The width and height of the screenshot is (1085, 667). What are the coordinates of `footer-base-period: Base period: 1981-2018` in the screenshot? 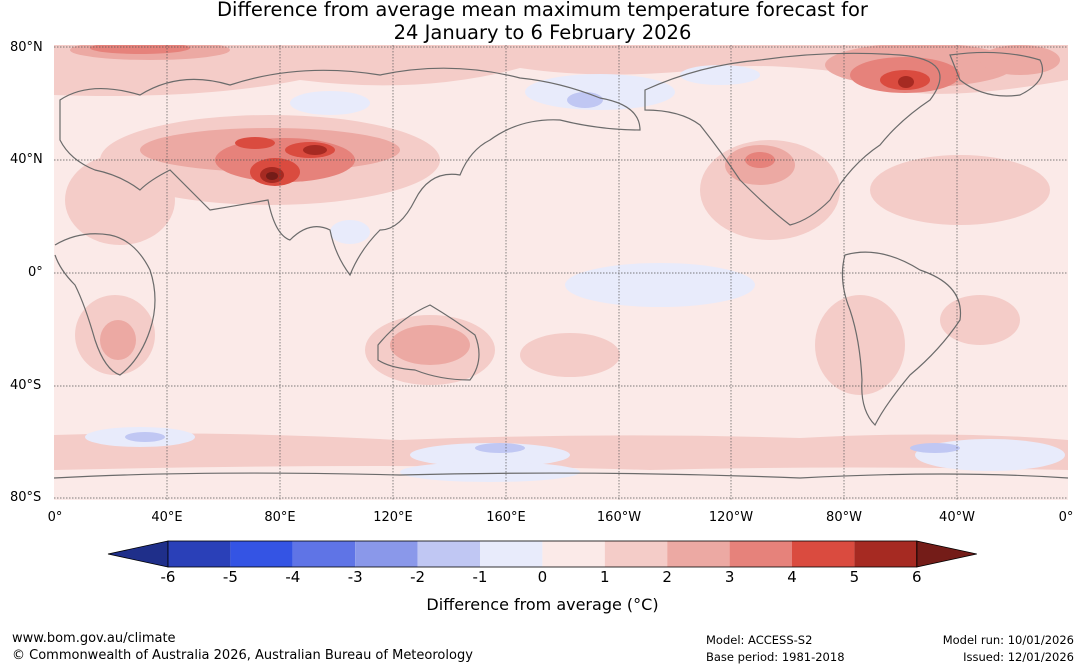 It's located at (775, 657).